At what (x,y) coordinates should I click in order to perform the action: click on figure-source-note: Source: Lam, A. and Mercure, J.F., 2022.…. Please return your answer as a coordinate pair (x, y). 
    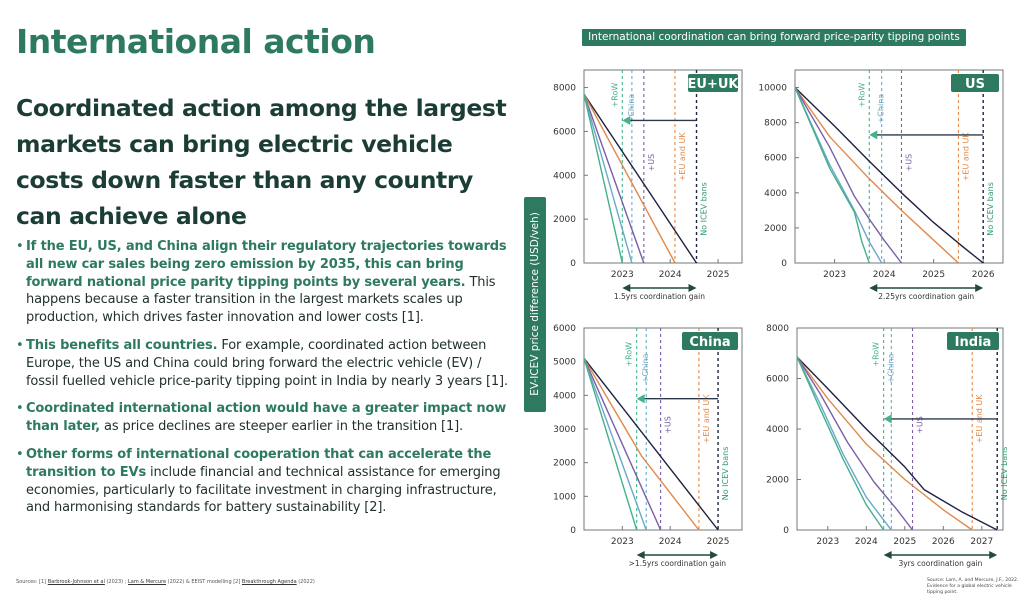
    Looking at the image, I should click on (973, 586).